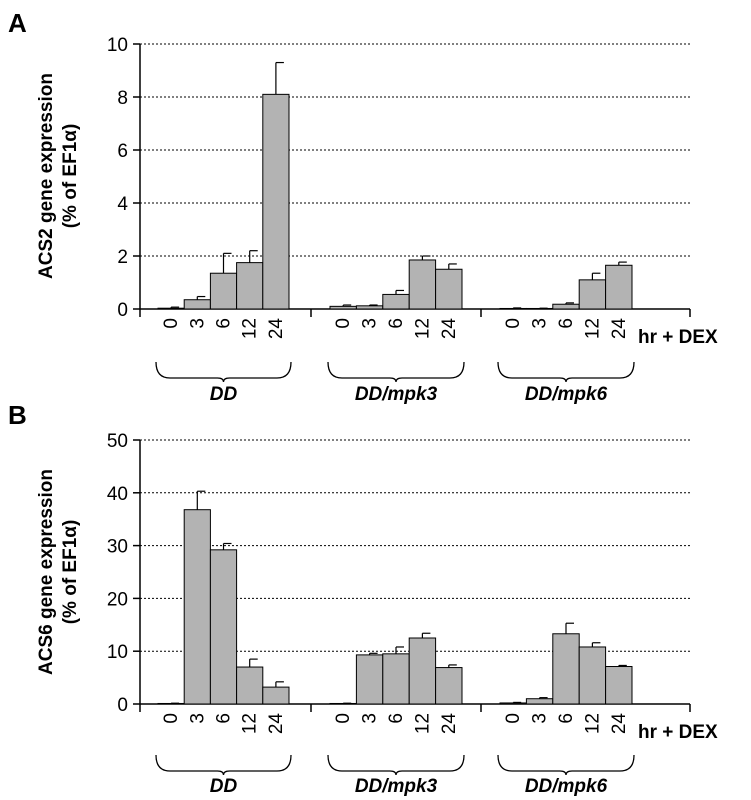  I want to click on y-axis-label: ACS6 gene expression (% of EF1α), so click(58, 572).